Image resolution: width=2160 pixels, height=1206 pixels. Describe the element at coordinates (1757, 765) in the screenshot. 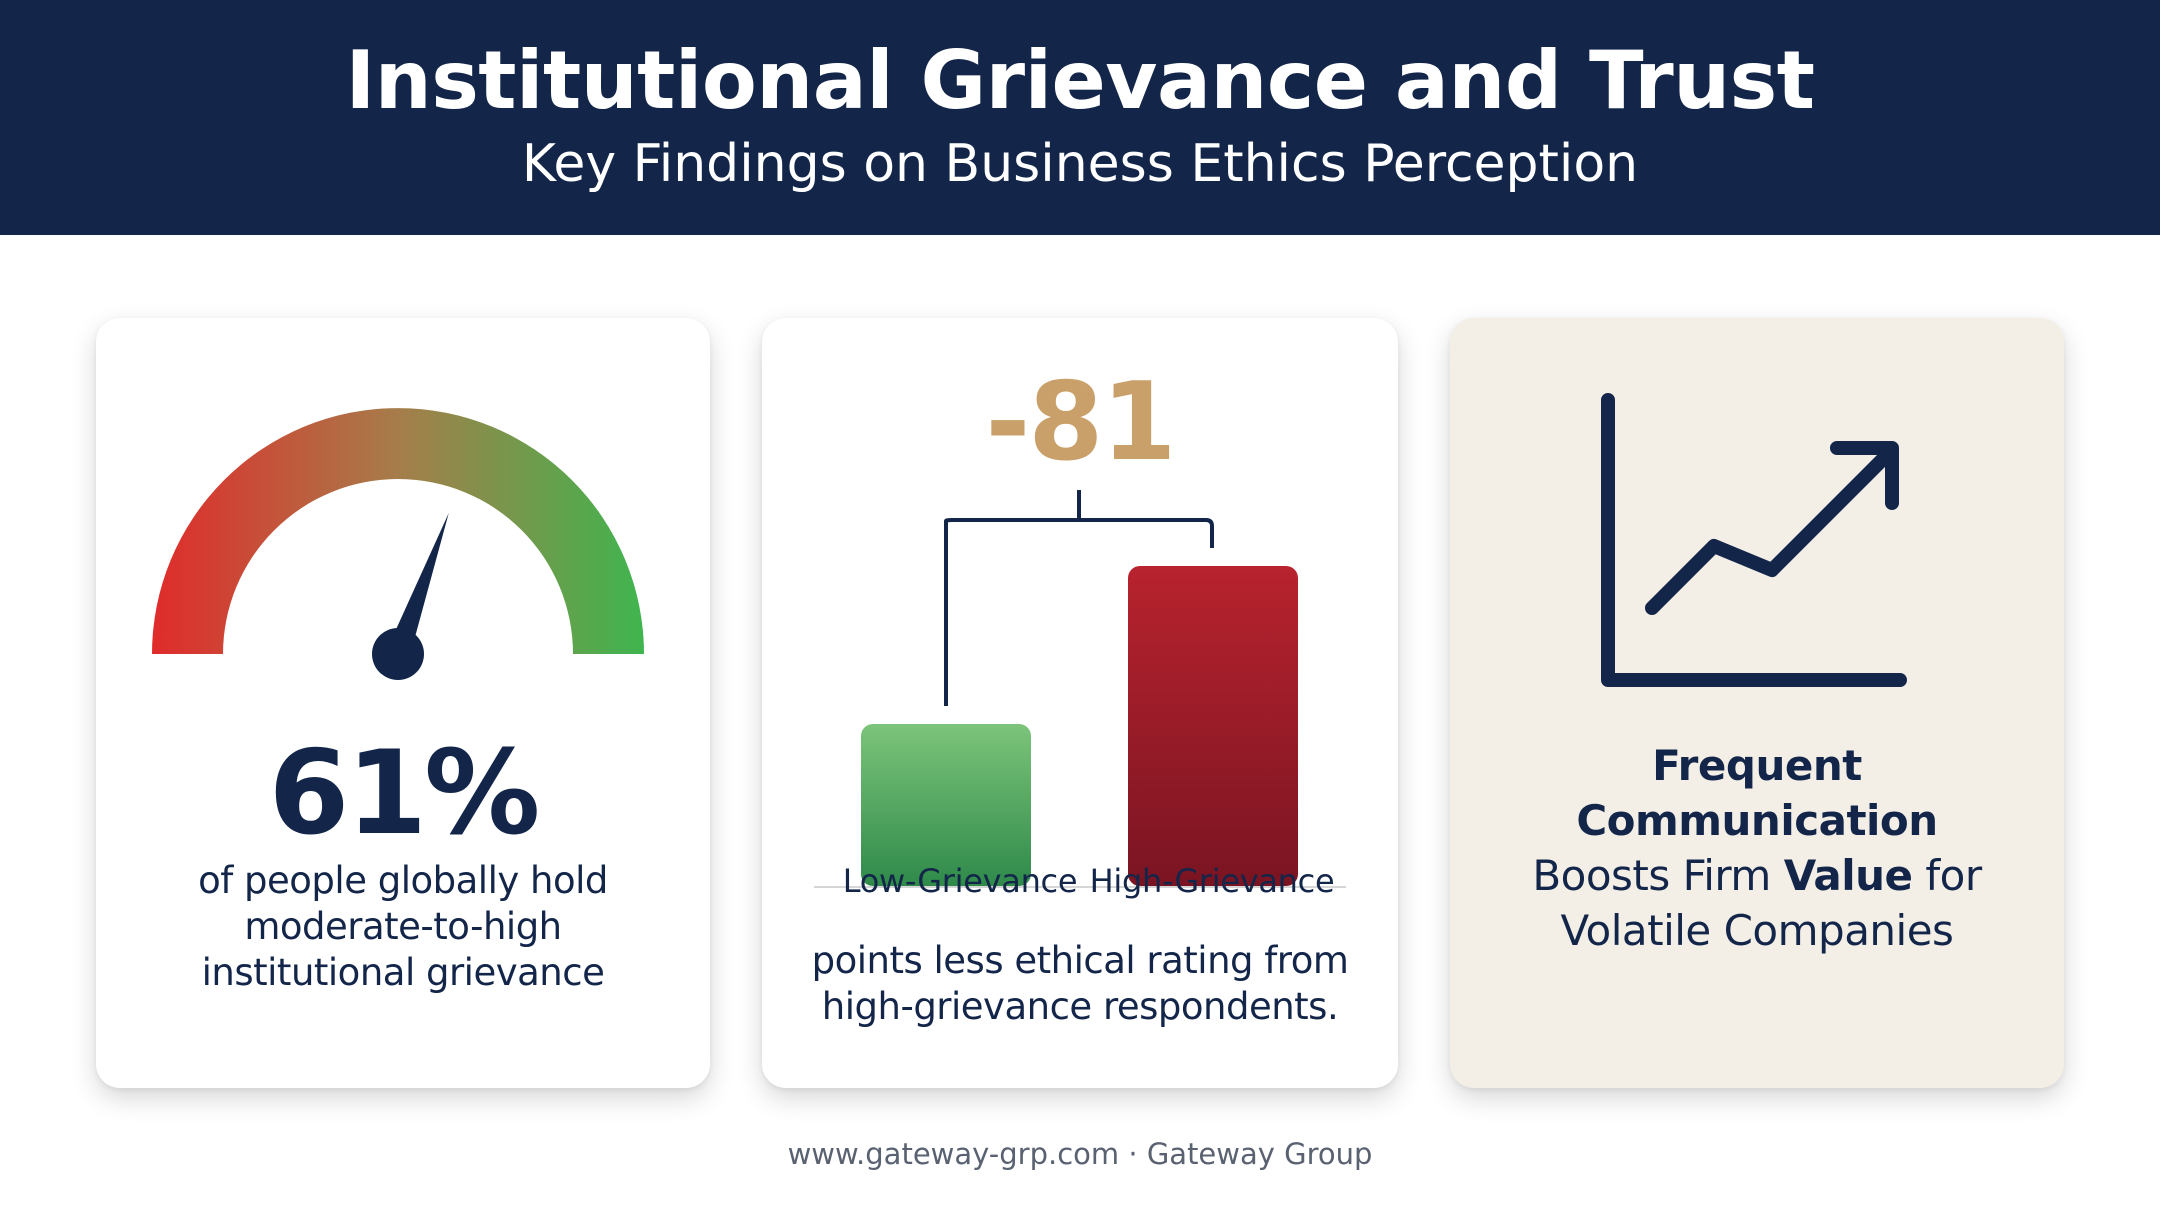

I see `communication-line-1: Frequent` at that location.